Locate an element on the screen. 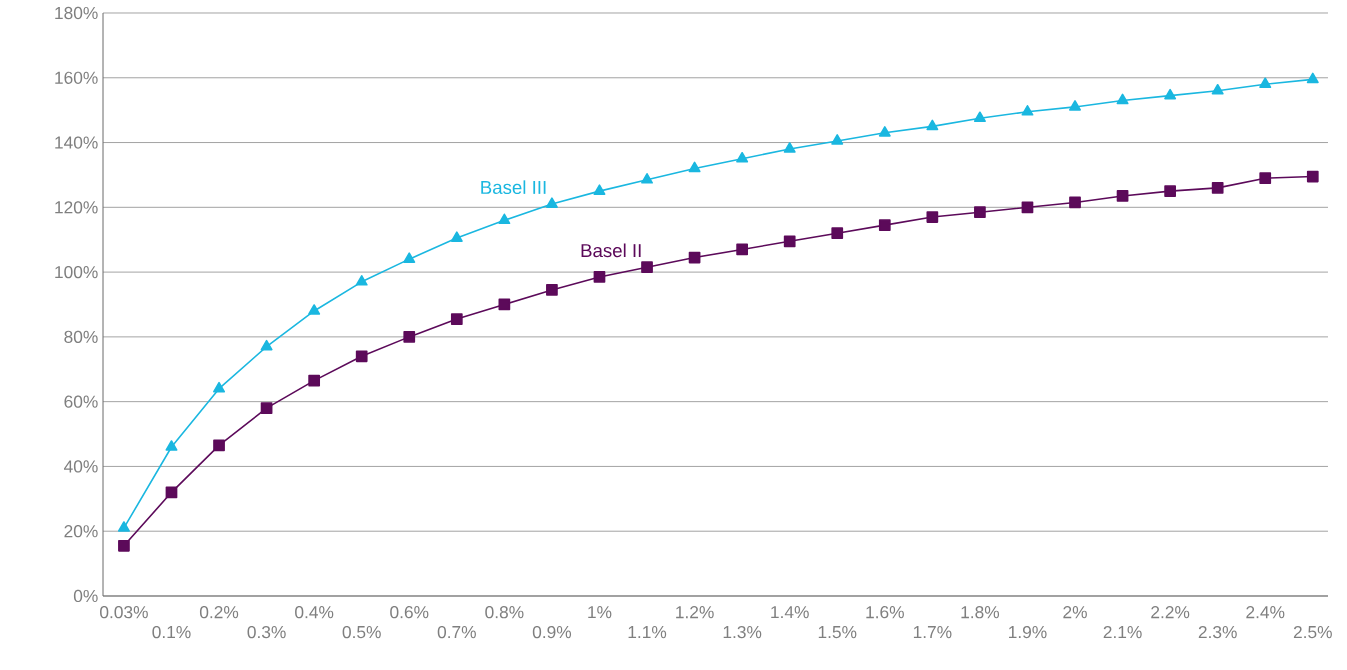  series-label: Basel III is located at coordinates (513, 187).